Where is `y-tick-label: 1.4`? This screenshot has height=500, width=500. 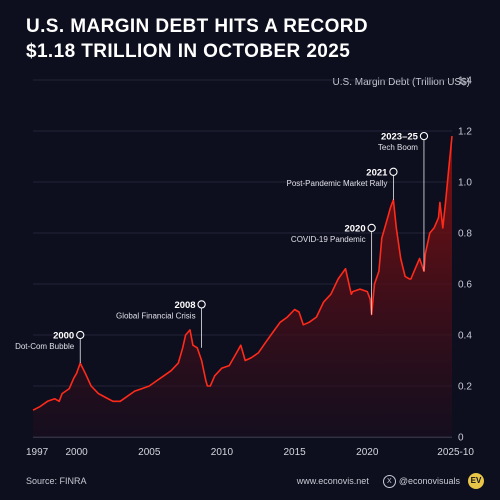
y-tick-label: 1.4 is located at coordinates (465, 81).